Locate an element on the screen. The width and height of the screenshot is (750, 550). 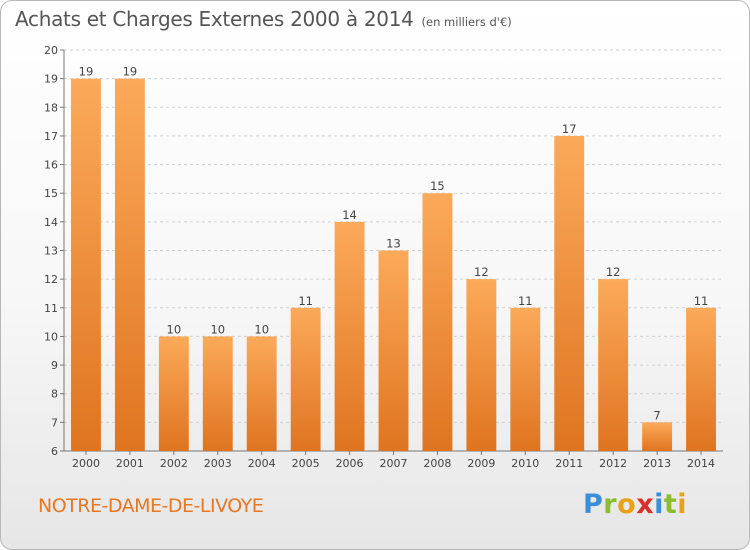
logo-letter: o is located at coordinates (627, 504).